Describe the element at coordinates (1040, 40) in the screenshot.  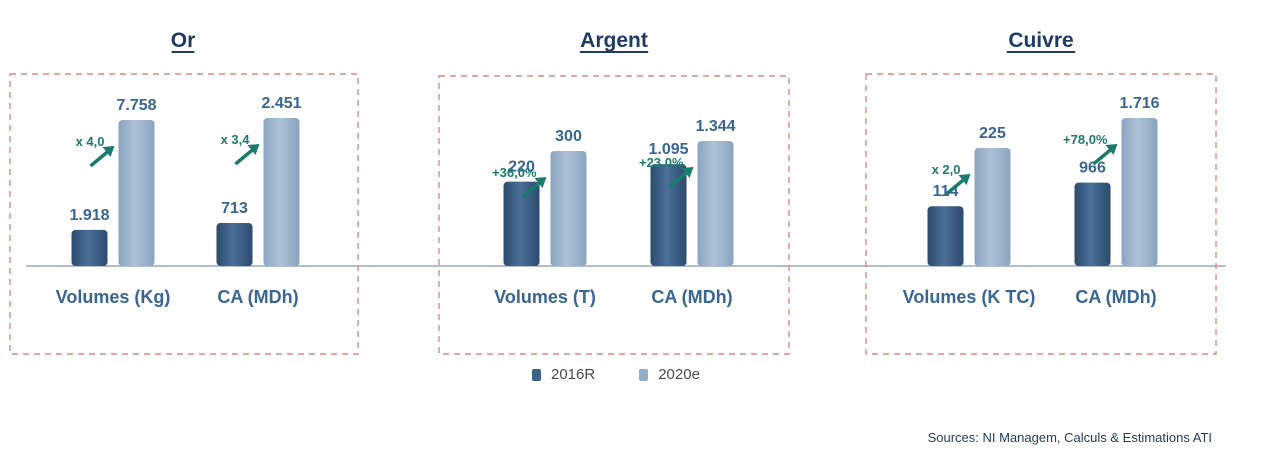
I see `panel-title-cuivre: Cuivre` at that location.